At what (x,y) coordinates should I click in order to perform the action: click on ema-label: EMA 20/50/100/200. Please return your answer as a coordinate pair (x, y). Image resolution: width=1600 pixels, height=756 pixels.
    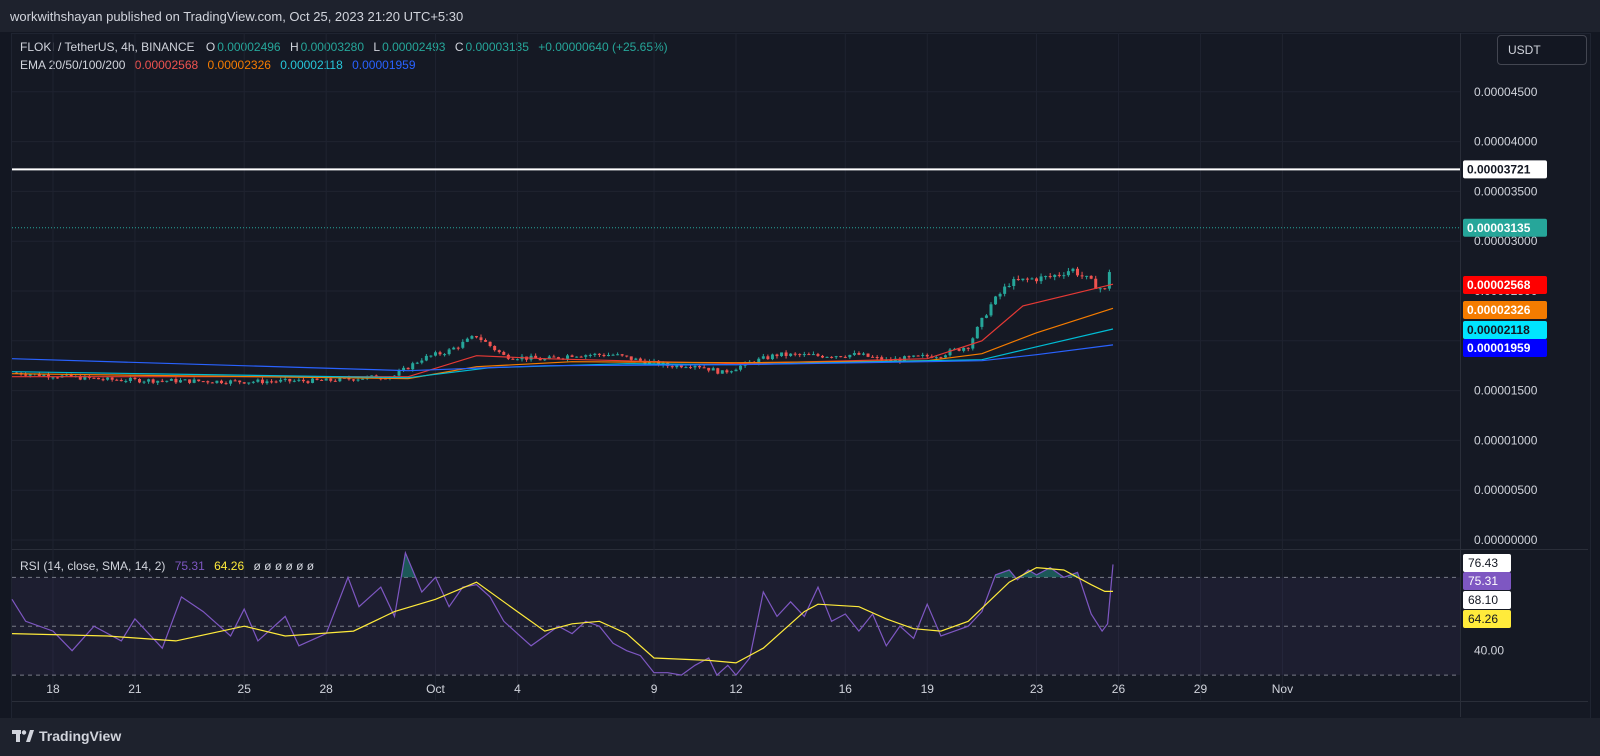
    Looking at the image, I should click on (73, 65).